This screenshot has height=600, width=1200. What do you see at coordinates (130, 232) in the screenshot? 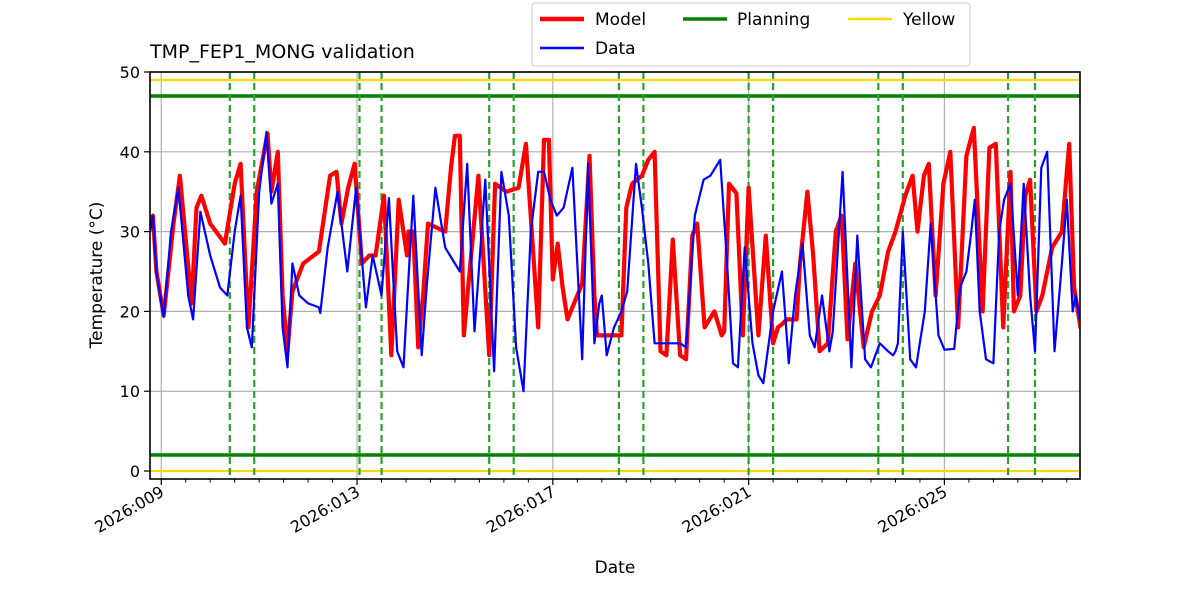
I see `y-tick-label: 30` at bounding box center [130, 232].